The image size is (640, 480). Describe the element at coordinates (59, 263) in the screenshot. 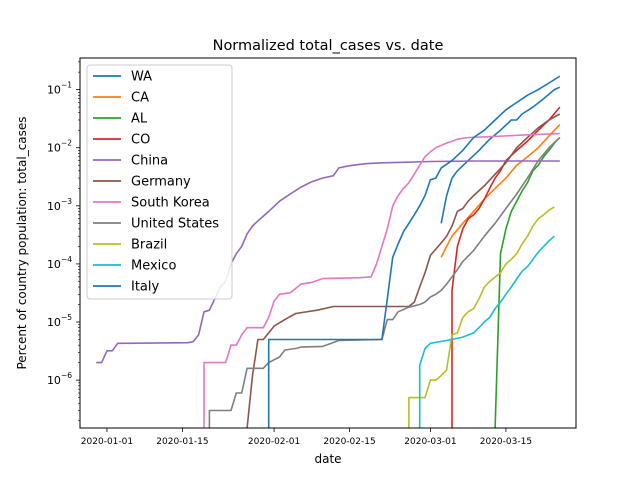

I see `y-tick-label-2: 10⁻⁴` at that location.